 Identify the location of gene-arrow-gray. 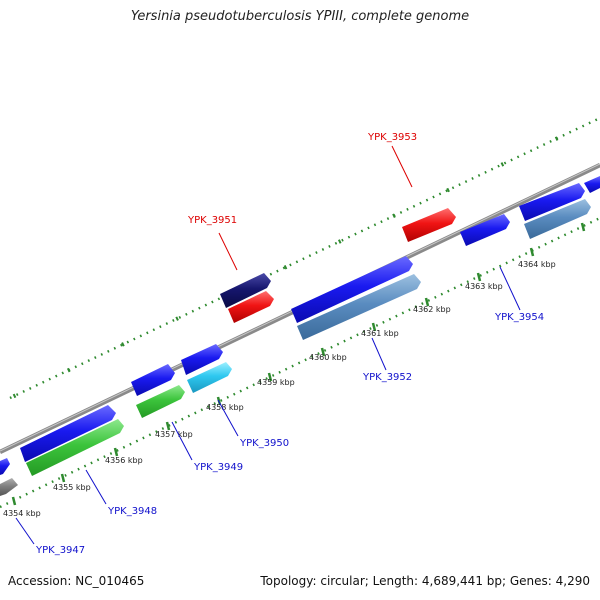
(9, 487).